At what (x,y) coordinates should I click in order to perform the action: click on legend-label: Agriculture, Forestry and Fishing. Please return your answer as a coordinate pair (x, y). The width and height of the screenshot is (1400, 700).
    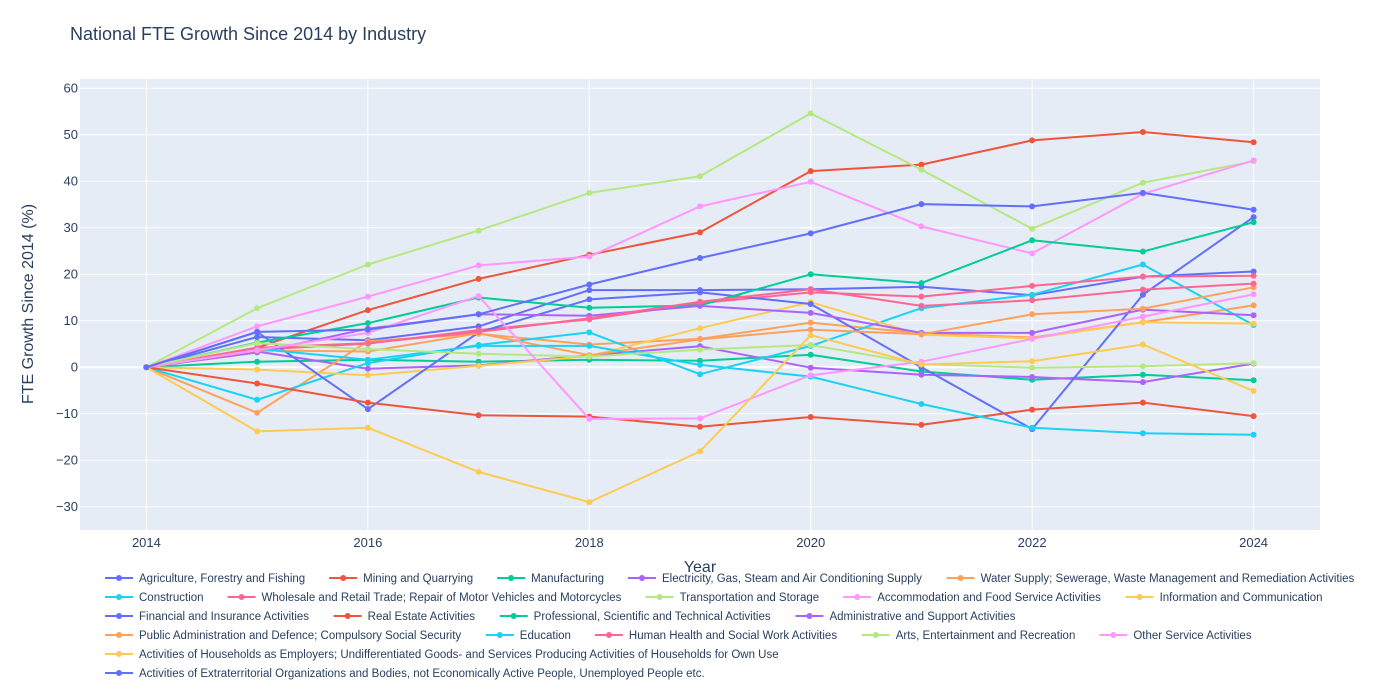
    Looking at the image, I should click on (222, 579).